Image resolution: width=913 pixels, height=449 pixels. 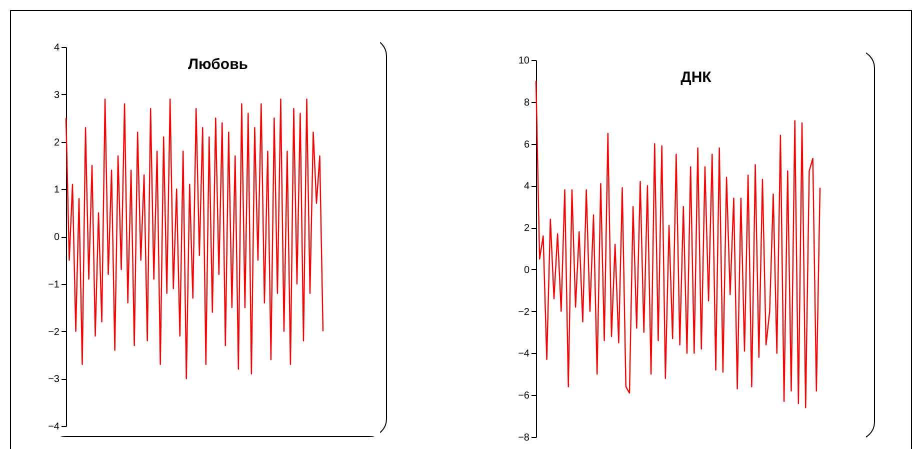 What do you see at coordinates (524, 61) in the screenshot?
I see `y-tick-label: 10` at bounding box center [524, 61].